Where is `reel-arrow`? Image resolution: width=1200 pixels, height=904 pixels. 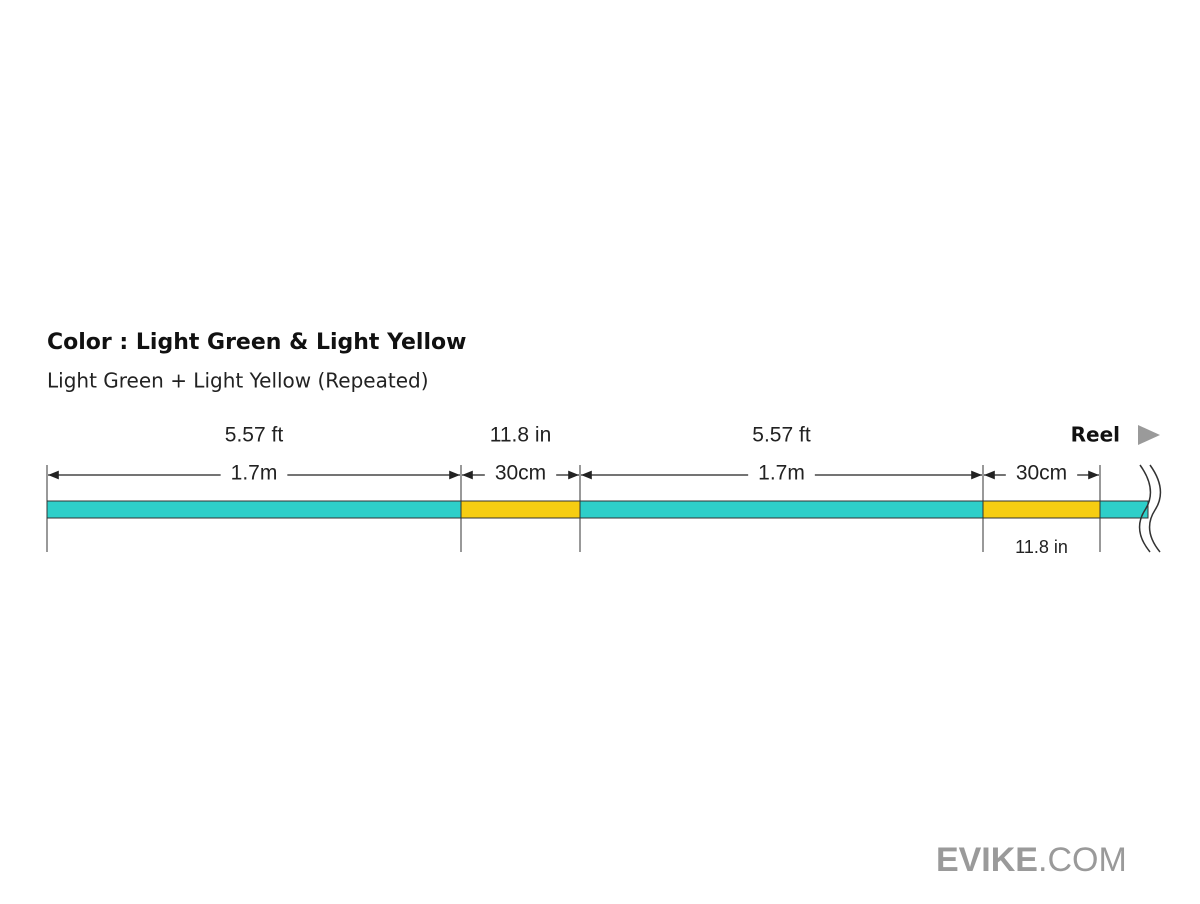
reel-arrow is located at coordinates (1149, 435).